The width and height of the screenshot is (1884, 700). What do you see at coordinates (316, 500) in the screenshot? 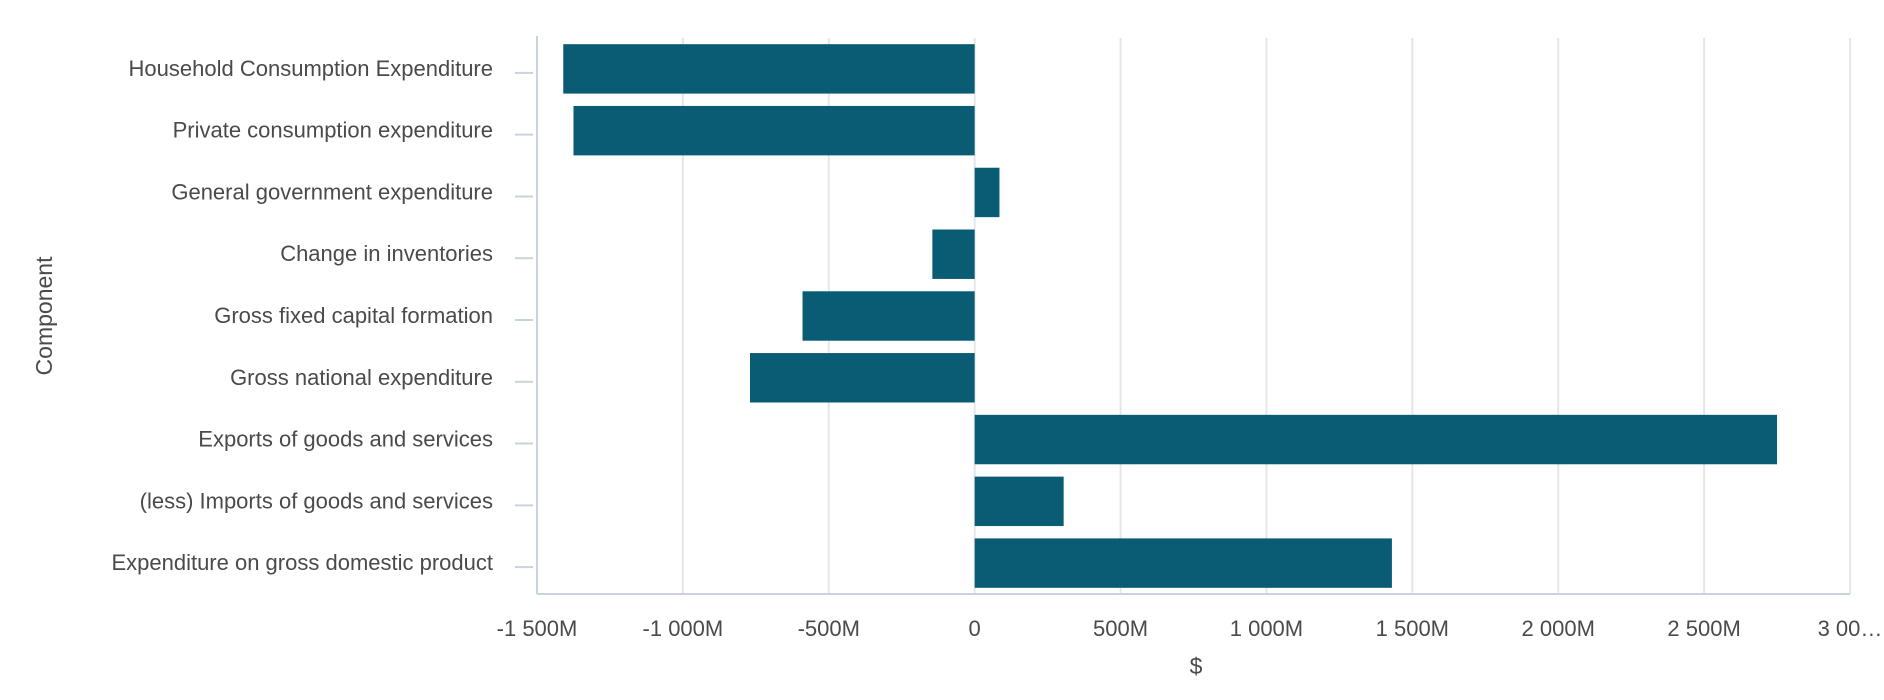
I see `category-label: (less) Imports of goods and services` at bounding box center [316, 500].